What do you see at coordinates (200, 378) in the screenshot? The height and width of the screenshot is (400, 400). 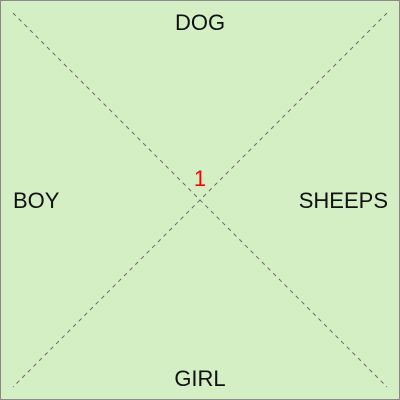 I see `label-bottom: GIRL` at bounding box center [200, 378].